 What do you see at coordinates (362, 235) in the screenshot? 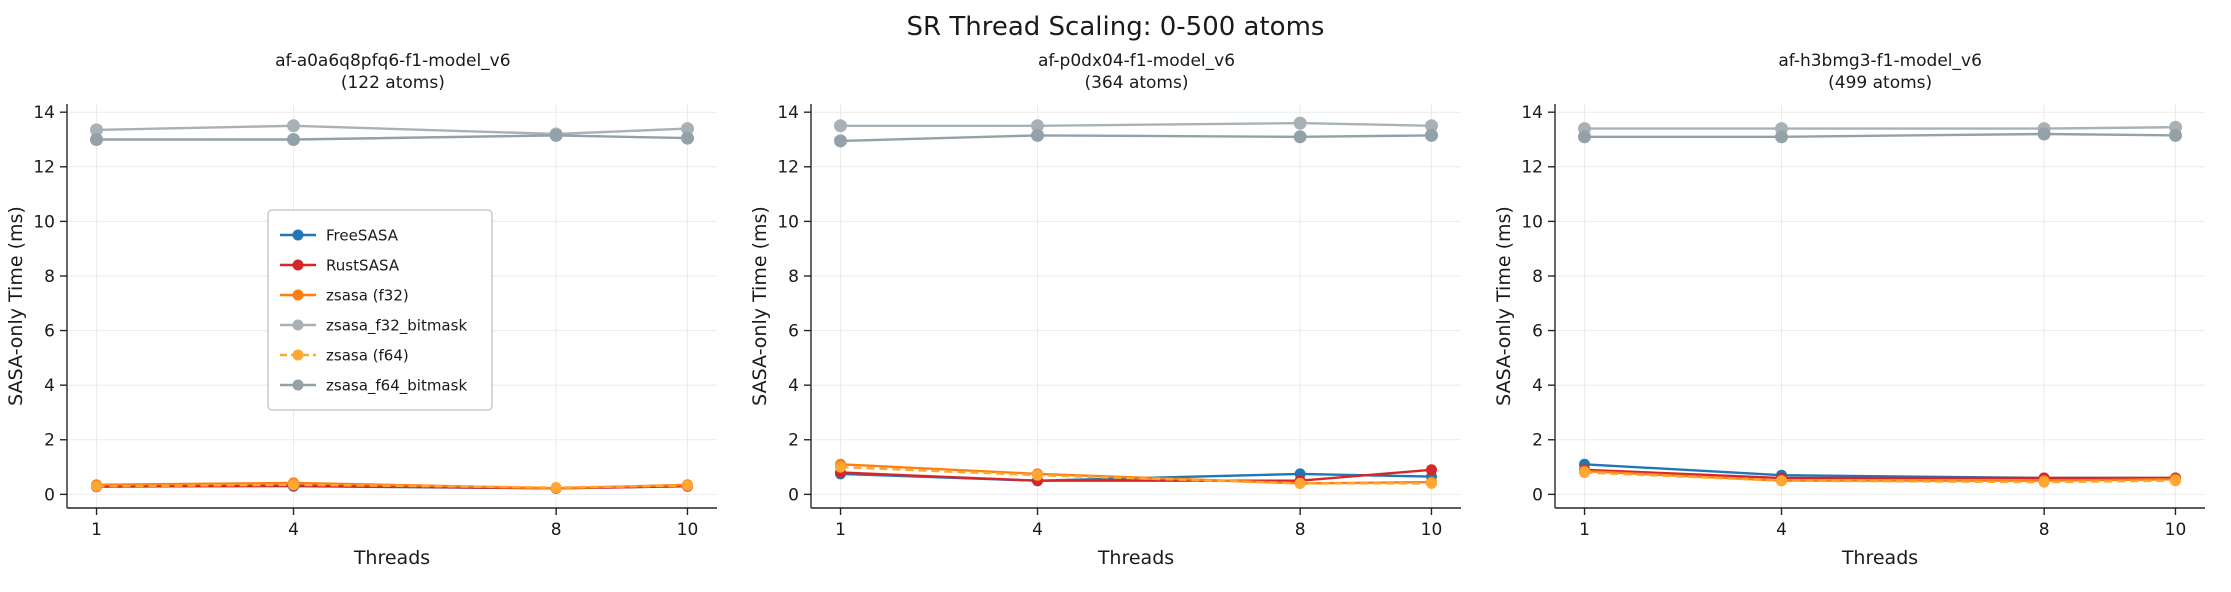
I see `svg-text: FreeSASA` at bounding box center [362, 235].